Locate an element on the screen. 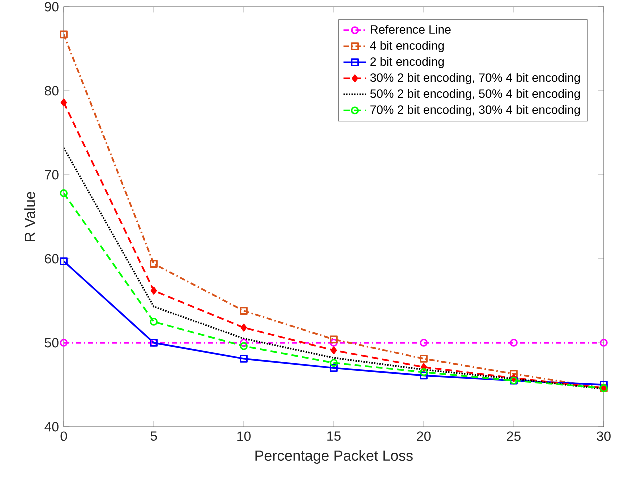 The width and height of the screenshot is (618, 489). legend-label: 4 bit encoding is located at coordinates (407, 46).